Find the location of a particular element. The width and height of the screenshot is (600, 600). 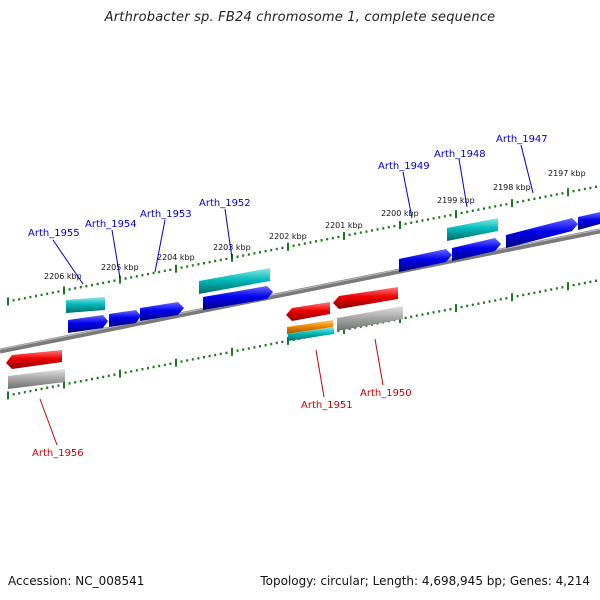

gene-label-arth-1956: Arth_1956 is located at coordinates (58, 453).